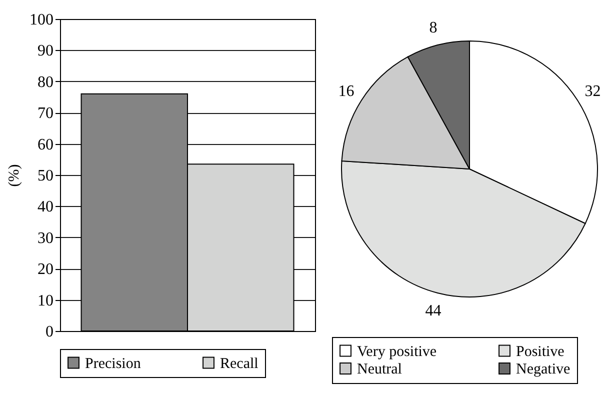 The image size is (611, 403). I want to click on y-tick-label: 0, so click(50, 332).